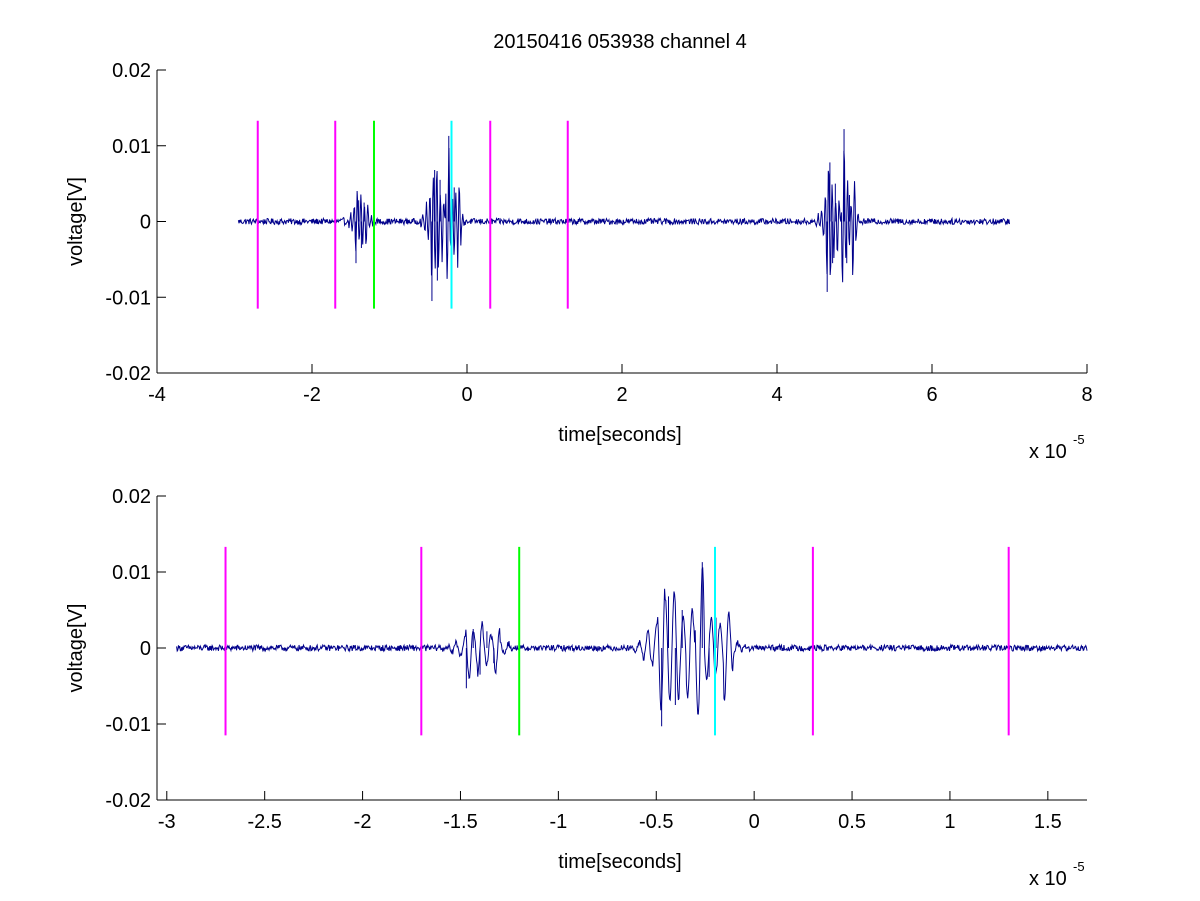  What do you see at coordinates (312, 395) in the screenshot?
I see `top-x-tick-label: -2` at bounding box center [312, 395].